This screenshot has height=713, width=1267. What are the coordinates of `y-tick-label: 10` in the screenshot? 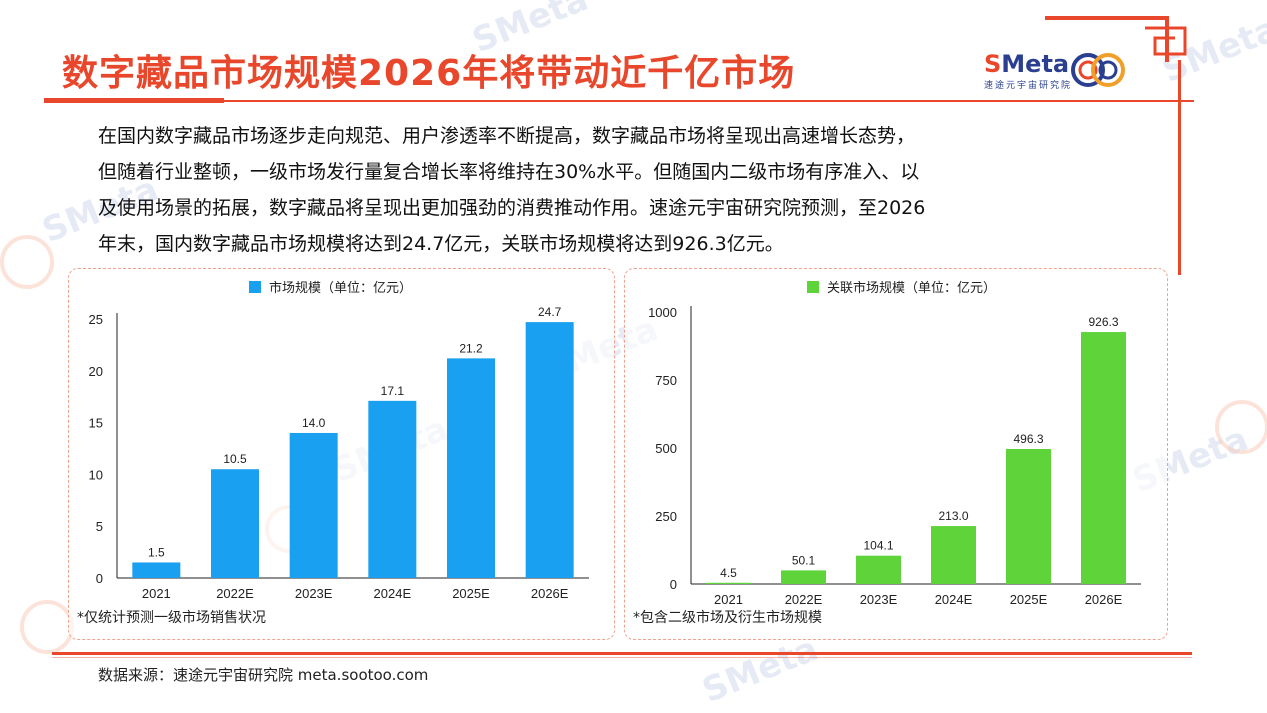 It's located at (96, 474).